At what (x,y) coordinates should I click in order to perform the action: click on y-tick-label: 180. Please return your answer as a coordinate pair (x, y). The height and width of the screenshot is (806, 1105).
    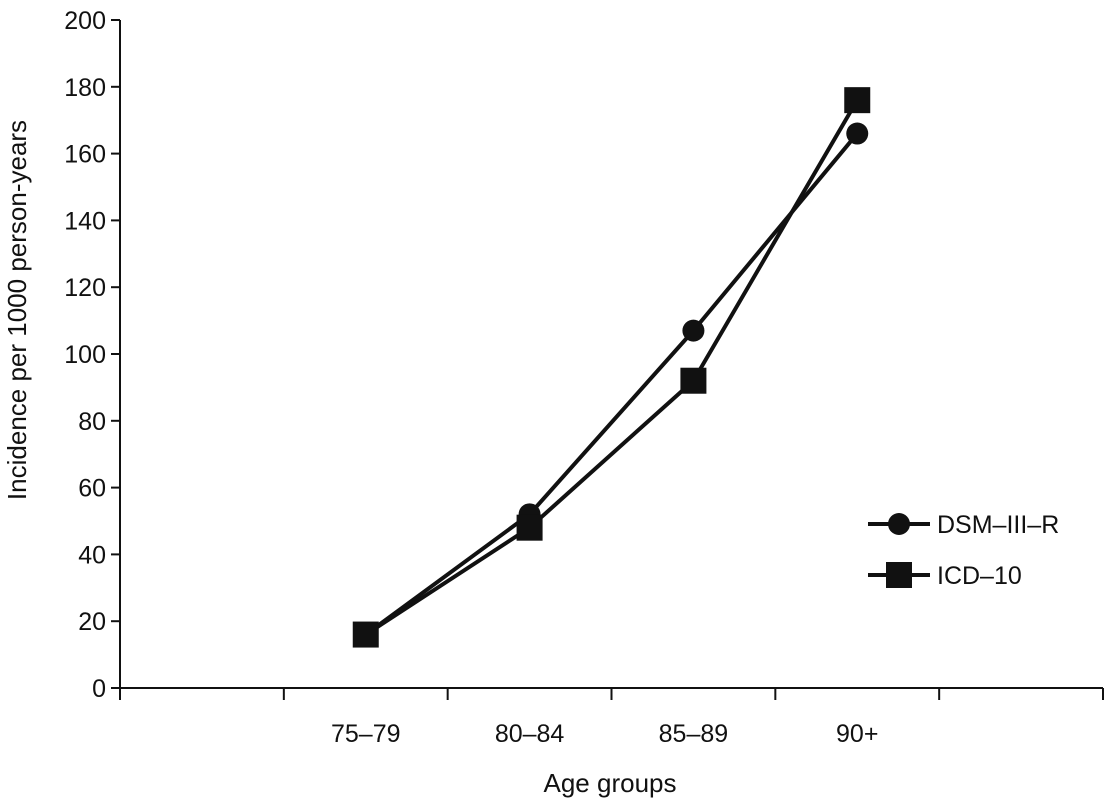
    Looking at the image, I should click on (85, 88).